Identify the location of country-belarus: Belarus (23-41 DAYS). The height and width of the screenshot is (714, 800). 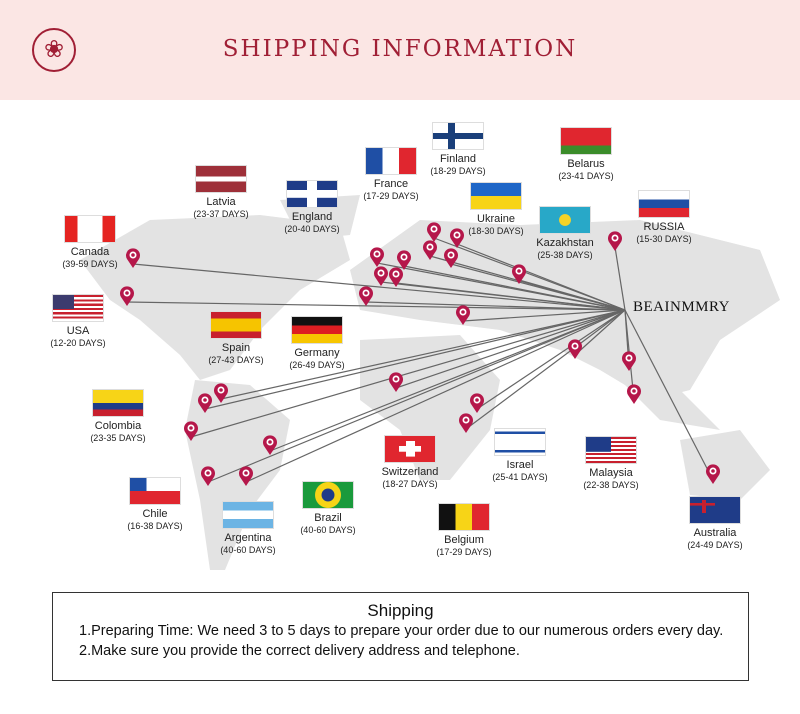
(586, 154).